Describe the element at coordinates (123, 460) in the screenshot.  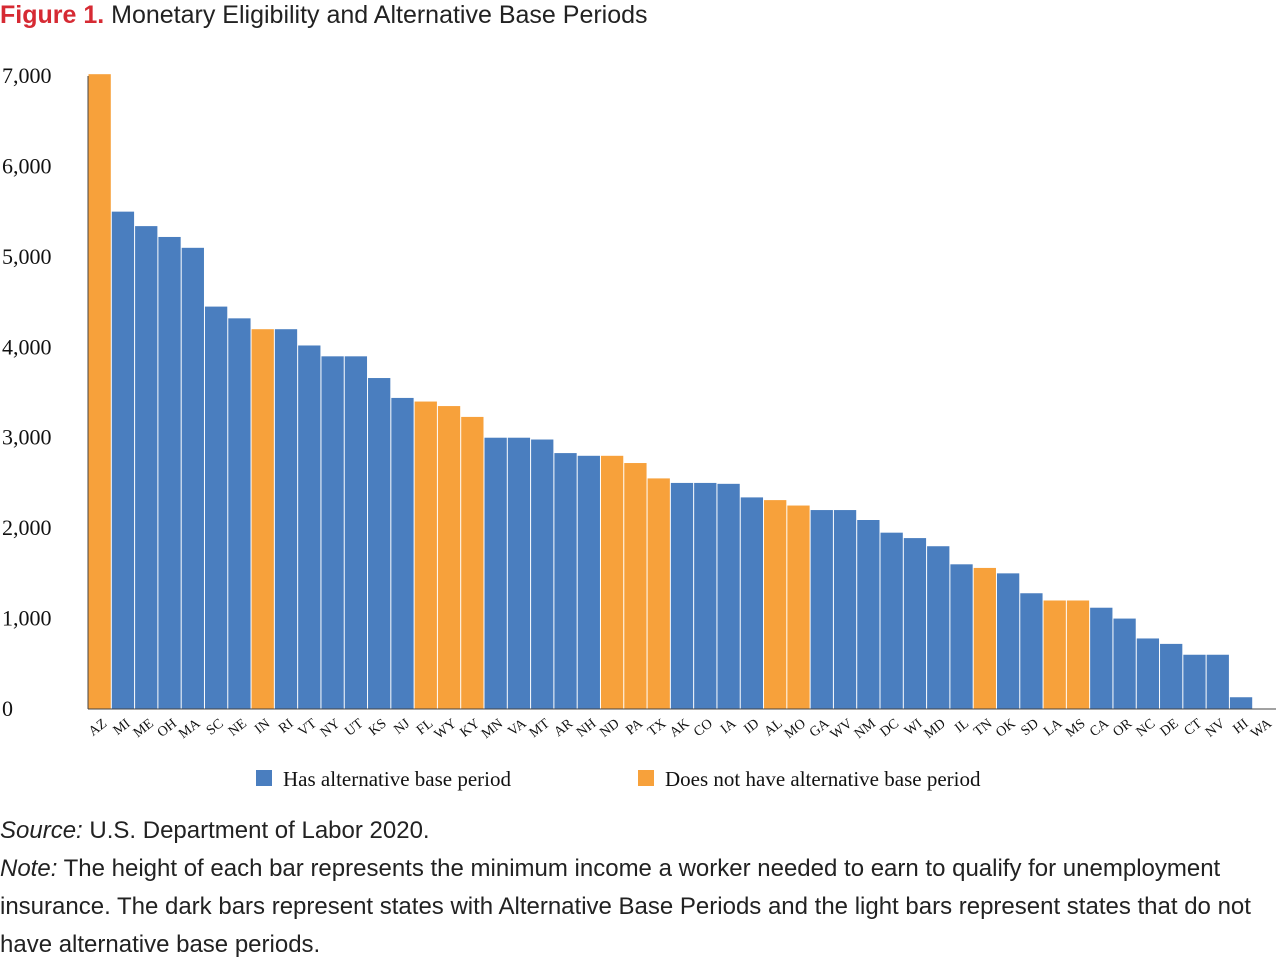
I see `bar-mi` at that location.